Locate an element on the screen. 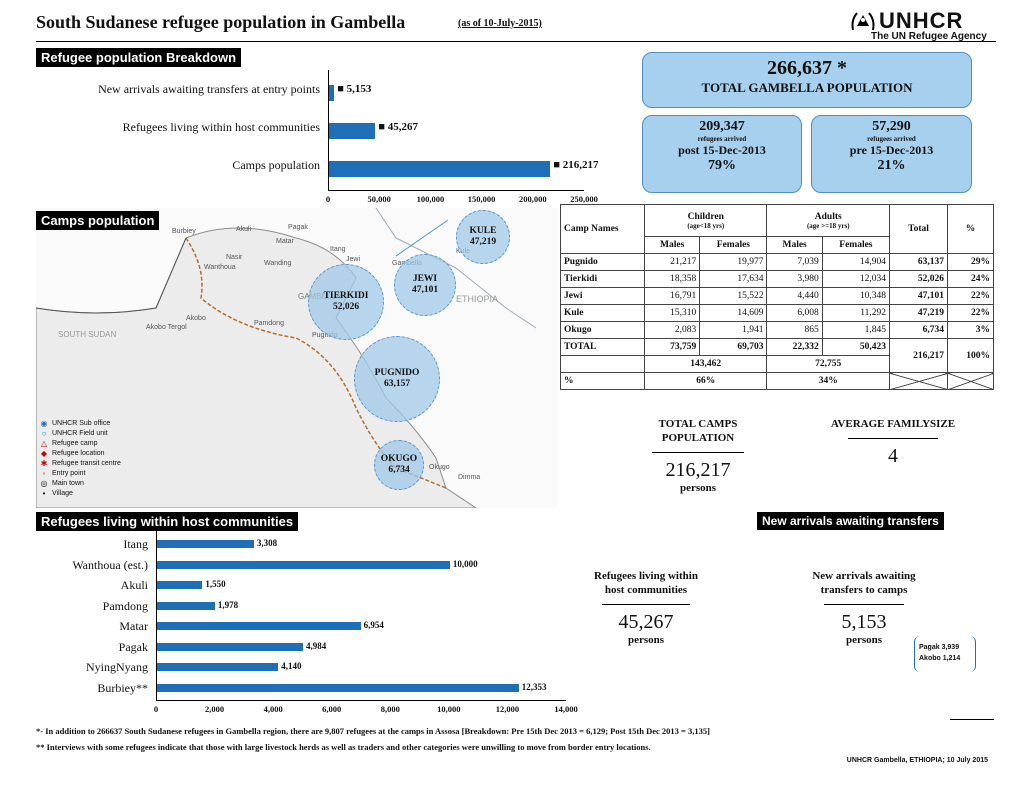 The width and height of the screenshot is (1024, 791). camp-circle-pugnido: PUGNIDO 63,157 is located at coordinates (397, 379).